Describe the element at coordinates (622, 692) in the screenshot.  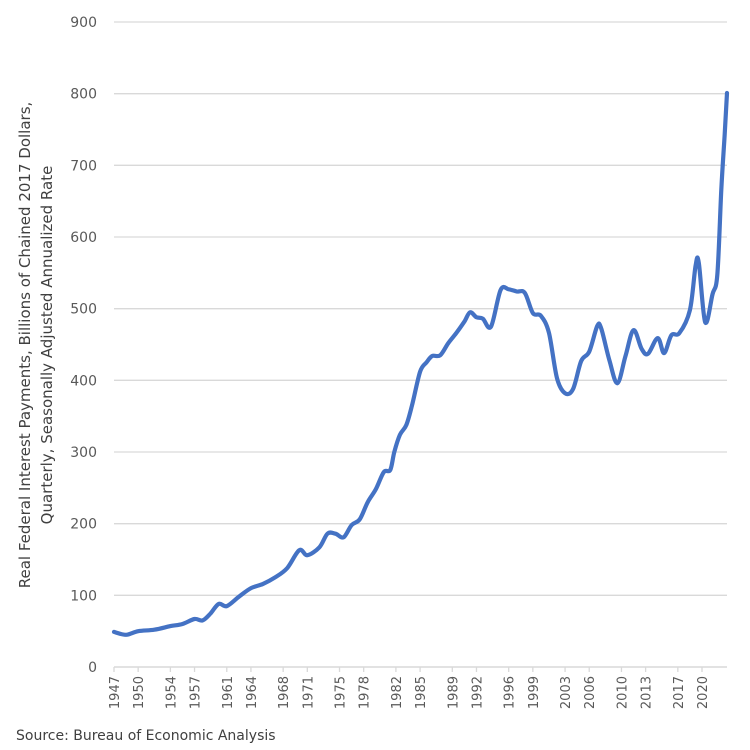
I see `x-tick-label-2010: 2010` at that location.